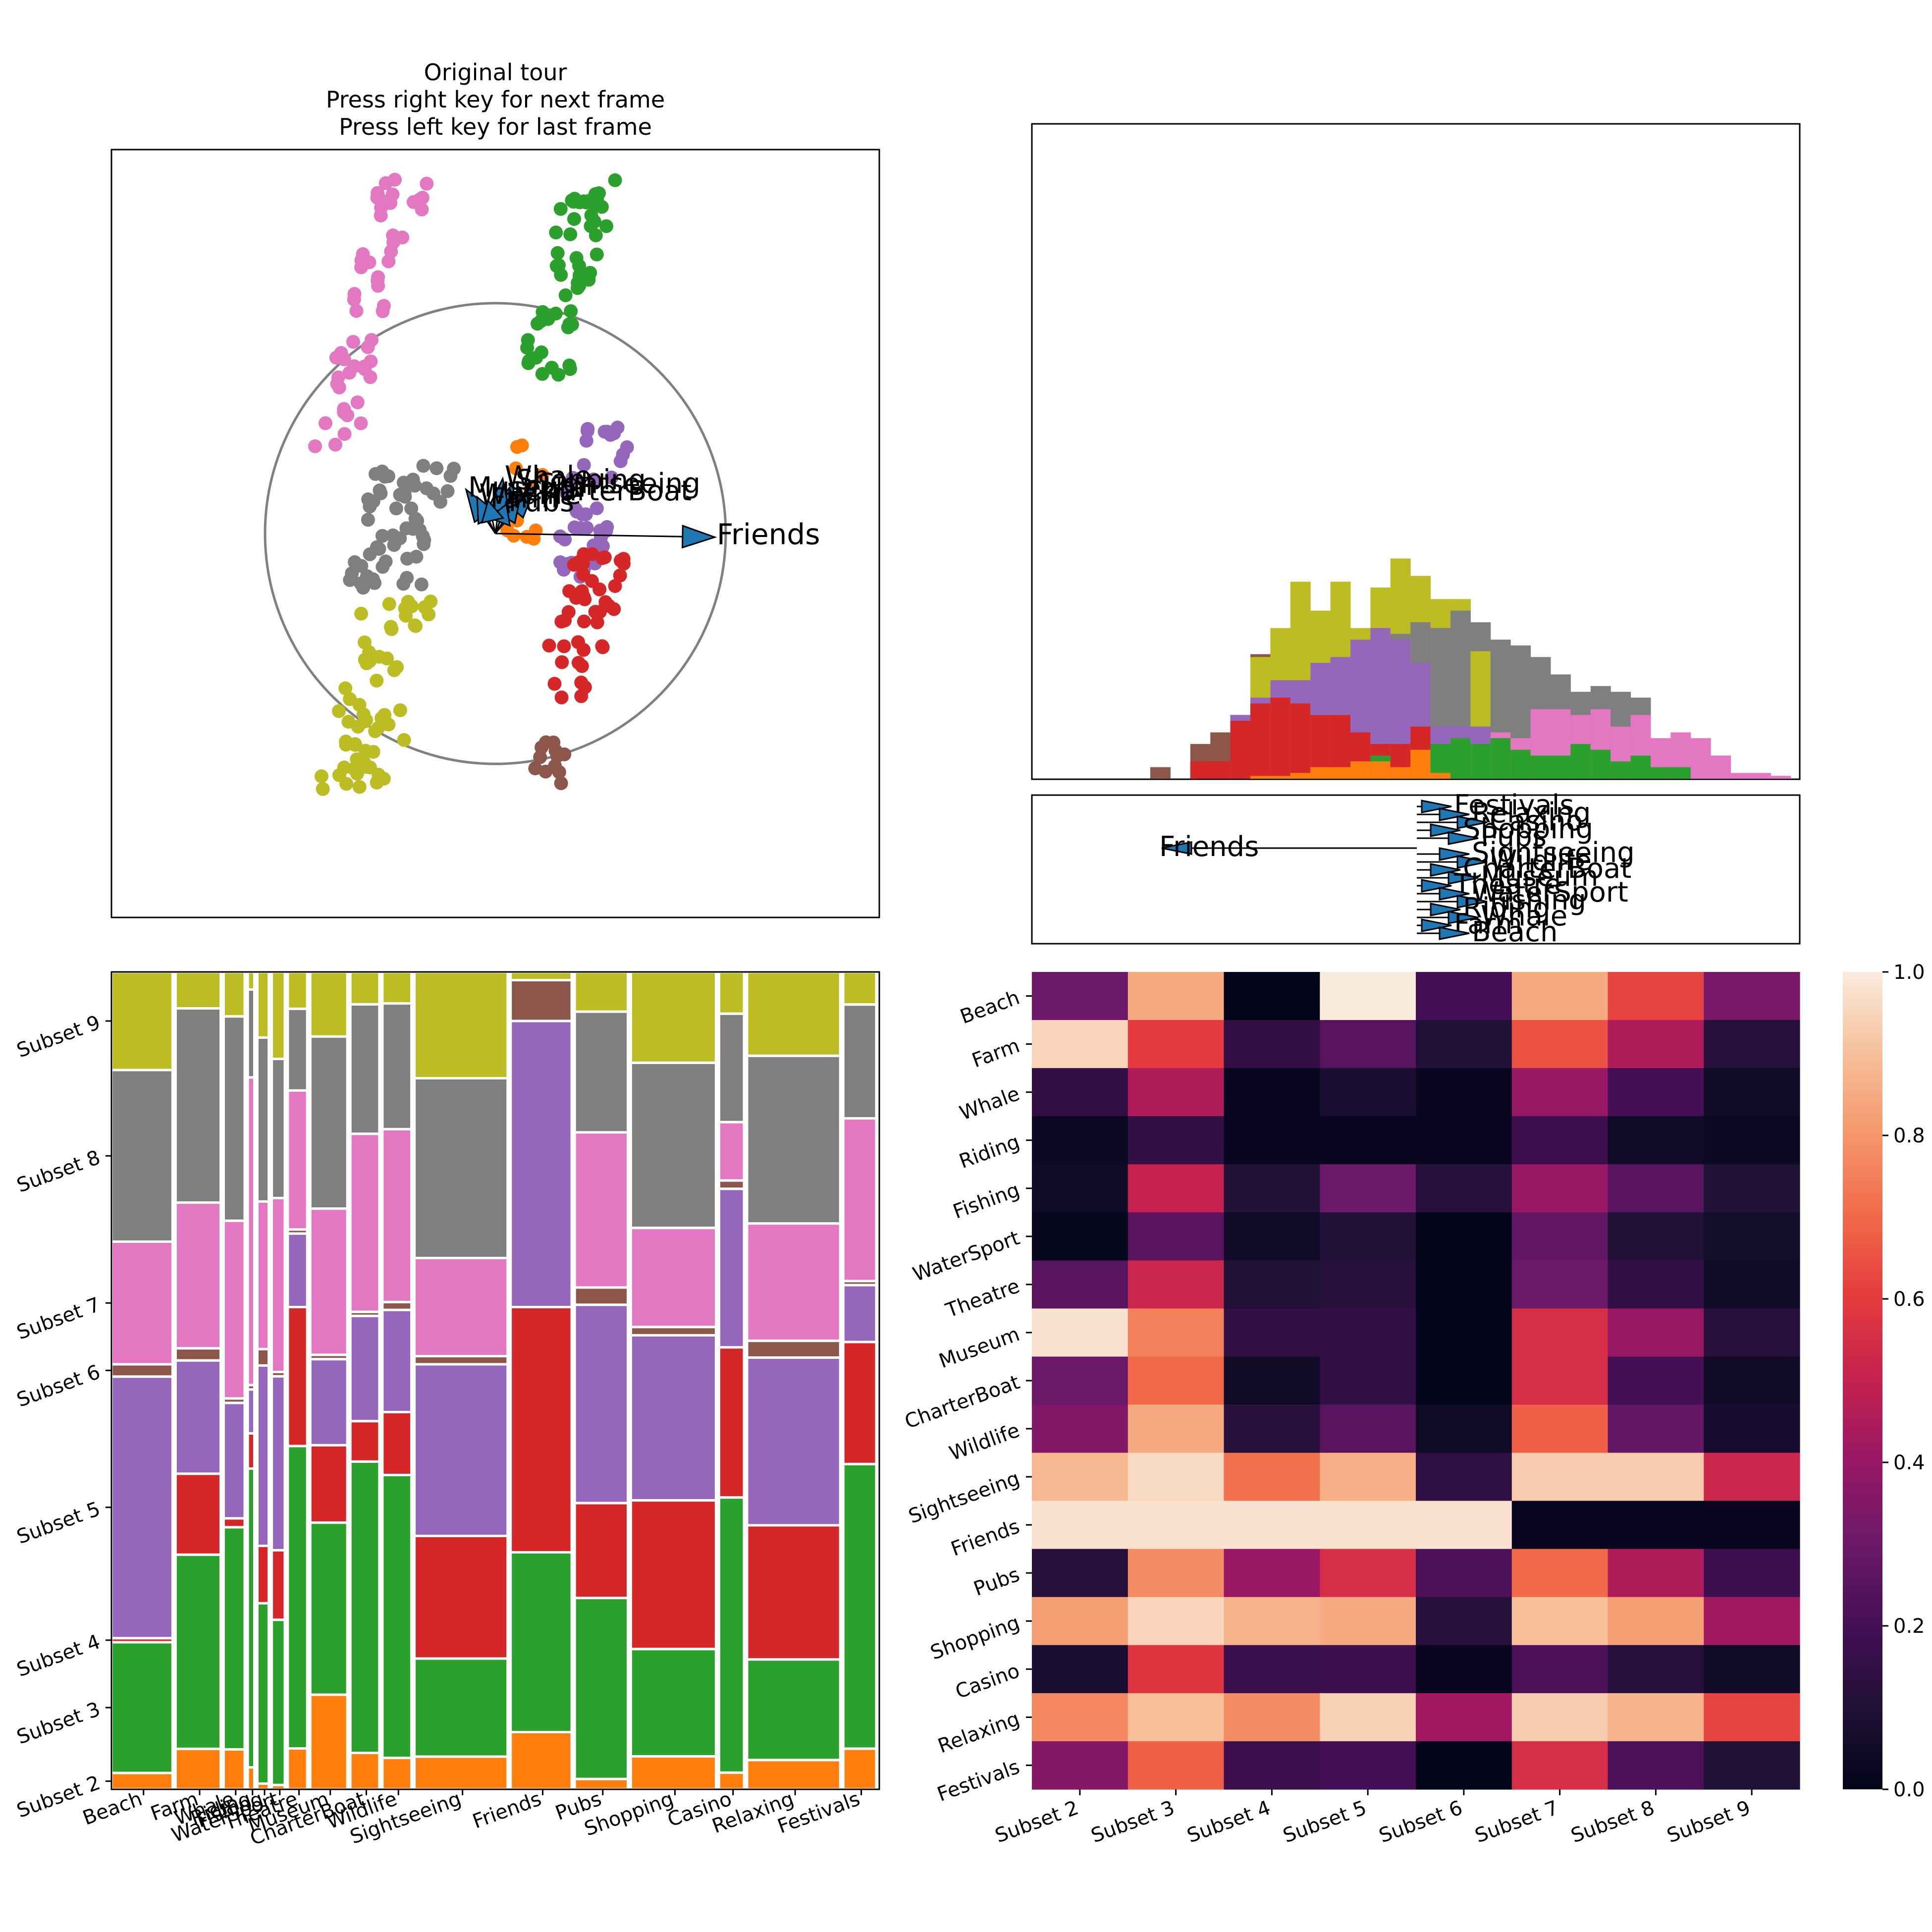 This screenshot has width=1932, height=1932. What do you see at coordinates (995, 1053) in the screenshot?
I see `heatmap-ytick-label: Farm` at bounding box center [995, 1053].